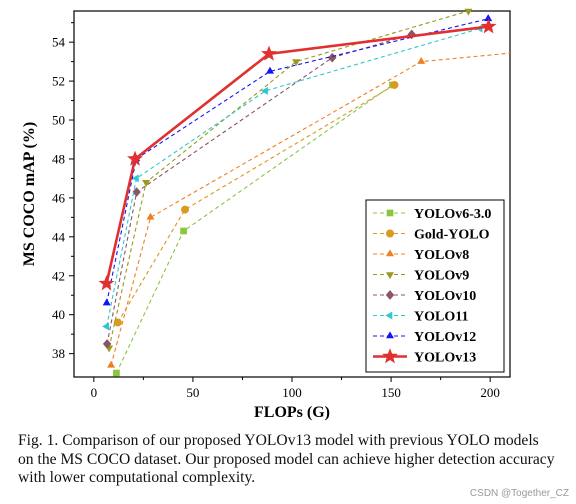 The image size is (576, 504). I want to click on legend-marker-yolov9, so click(390, 276).